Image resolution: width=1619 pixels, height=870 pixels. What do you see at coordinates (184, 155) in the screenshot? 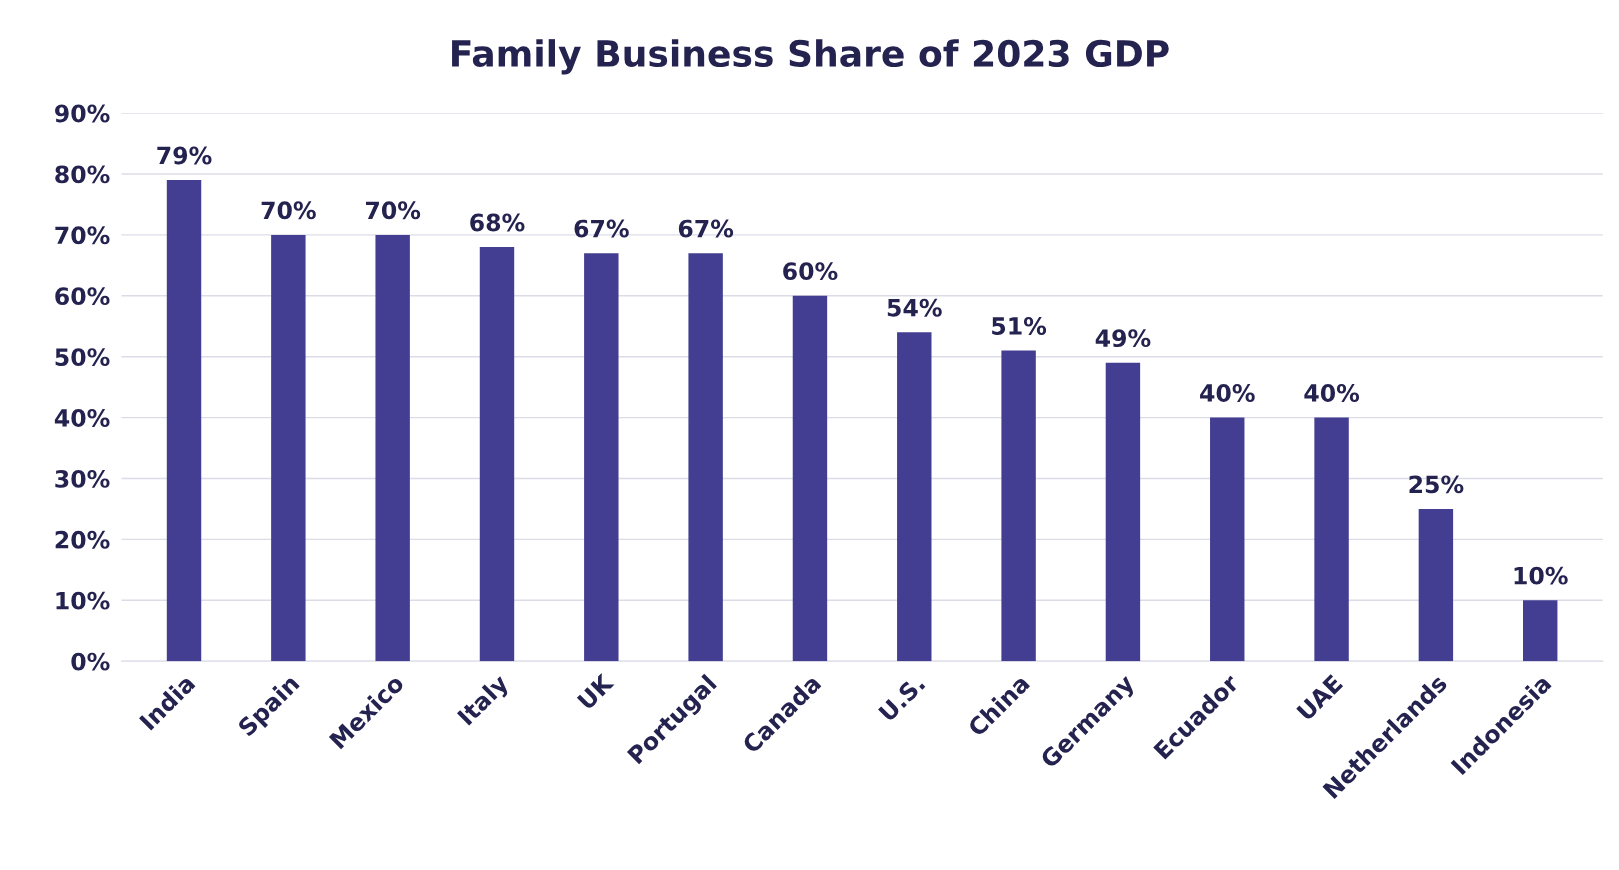
I see `data-label: 79%` at bounding box center [184, 155].